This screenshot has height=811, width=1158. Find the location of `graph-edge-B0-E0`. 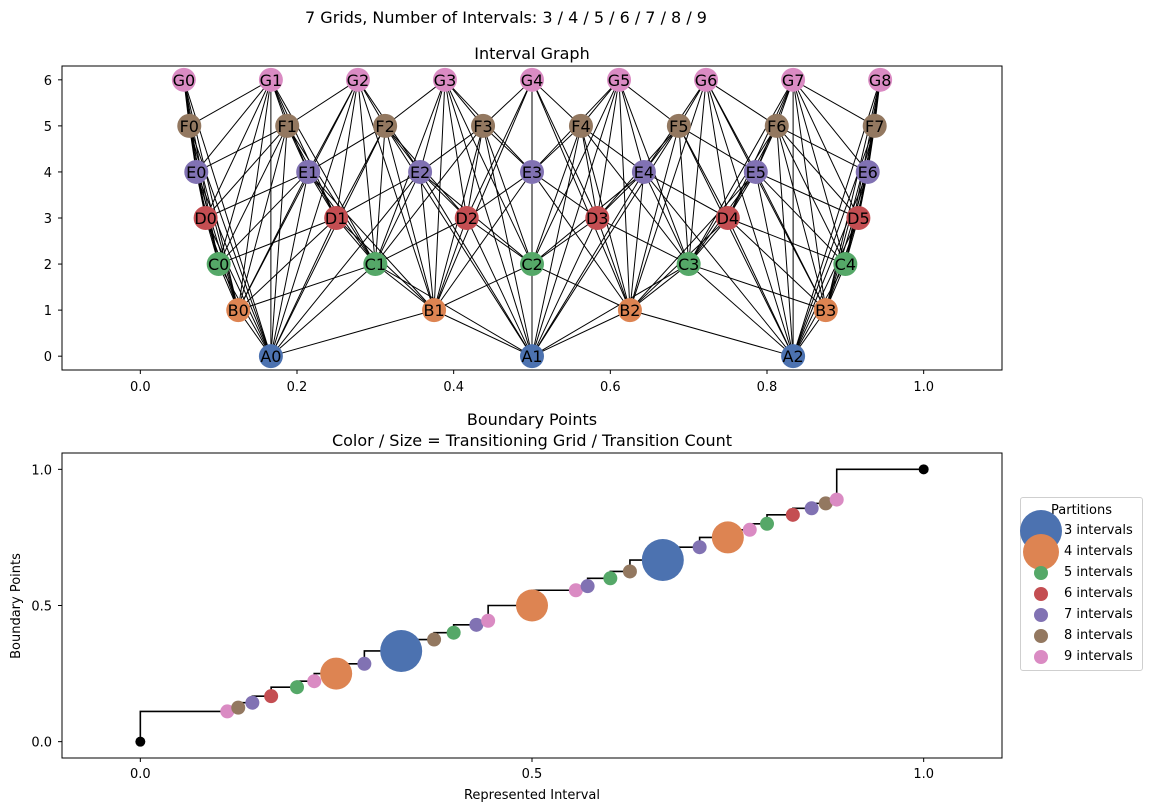

graph-edge-B0-E0 is located at coordinates (217, 241).